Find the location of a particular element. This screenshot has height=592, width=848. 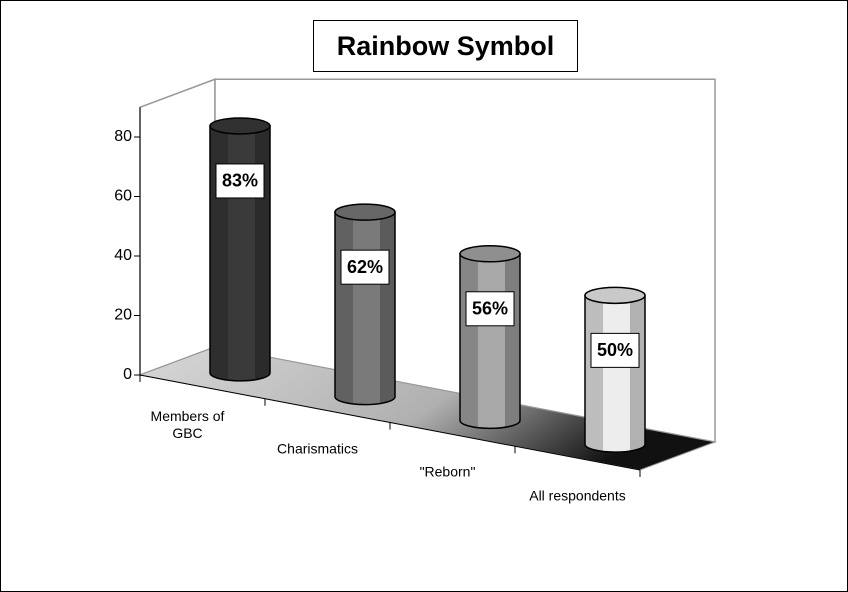

y-tick-label: 60 is located at coordinates (123, 196).